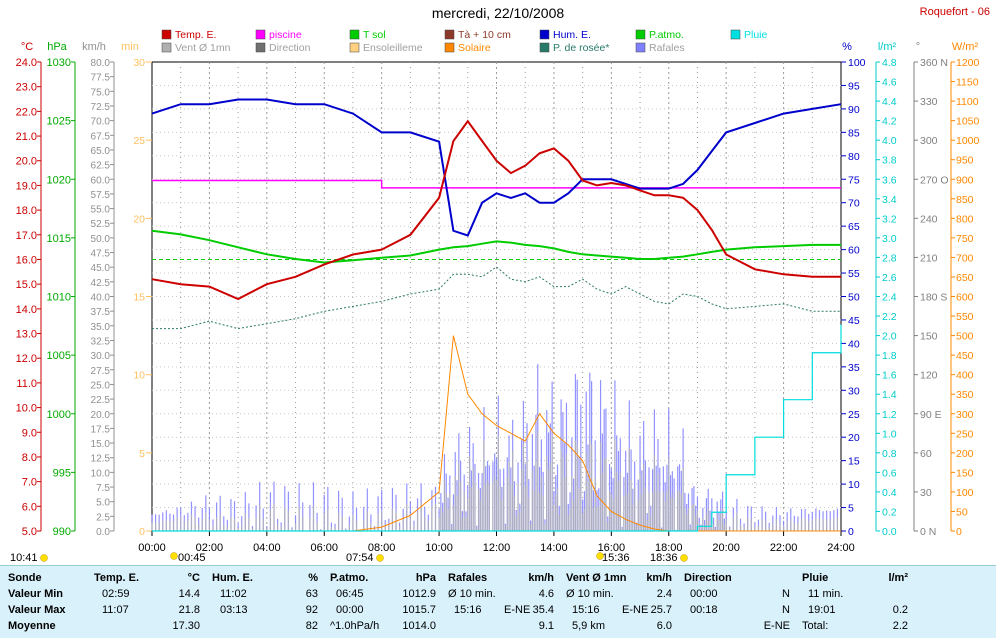 The image size is (996, 638). What do you see at coordinates (101, 356) in the screenshot?
I see `wind-tick-label: 30.0` at bounding box center [101, 356].